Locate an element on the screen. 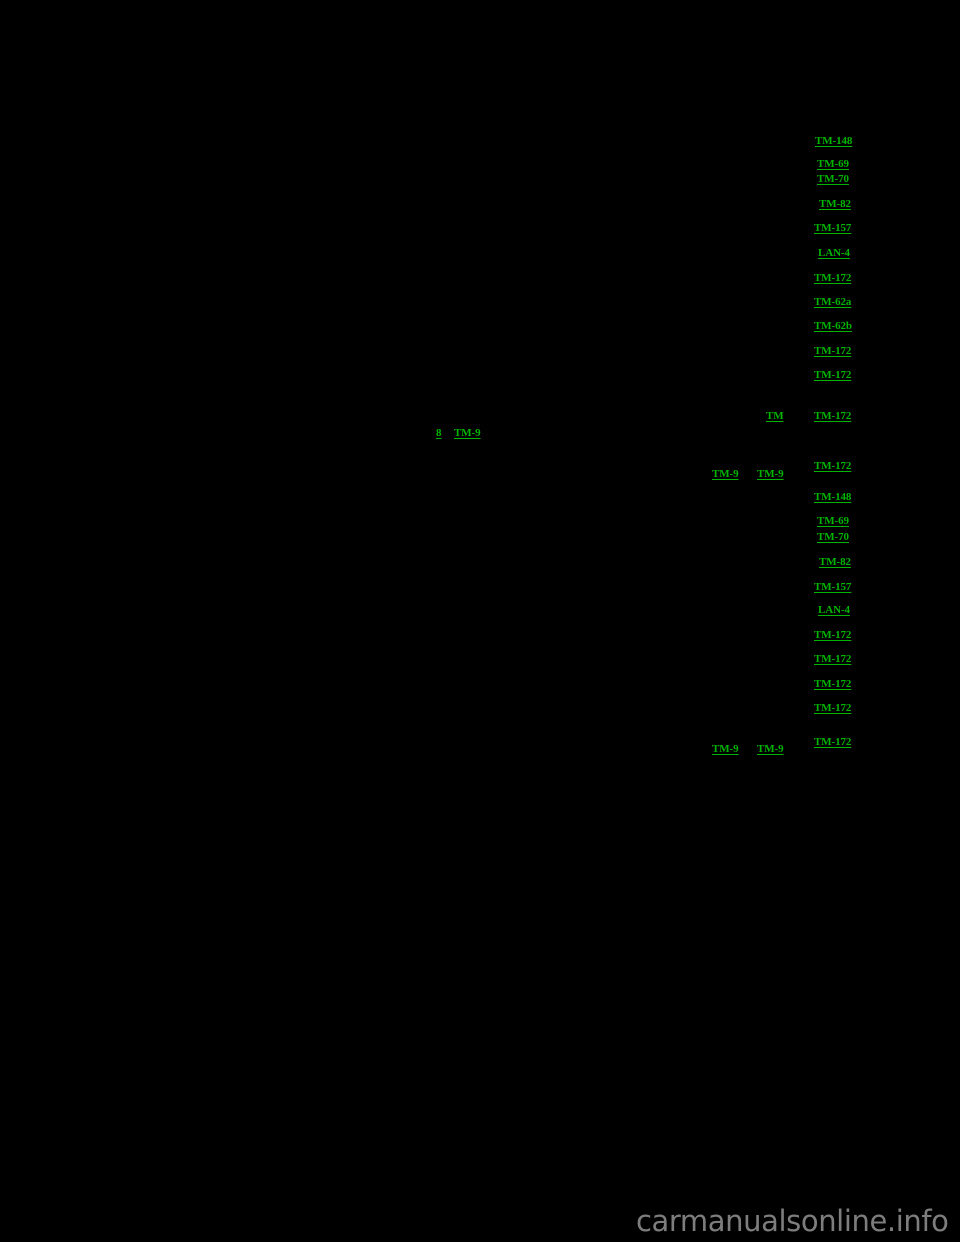  page-reference-link-0: TM-148 is located at coordinates (834, 141).